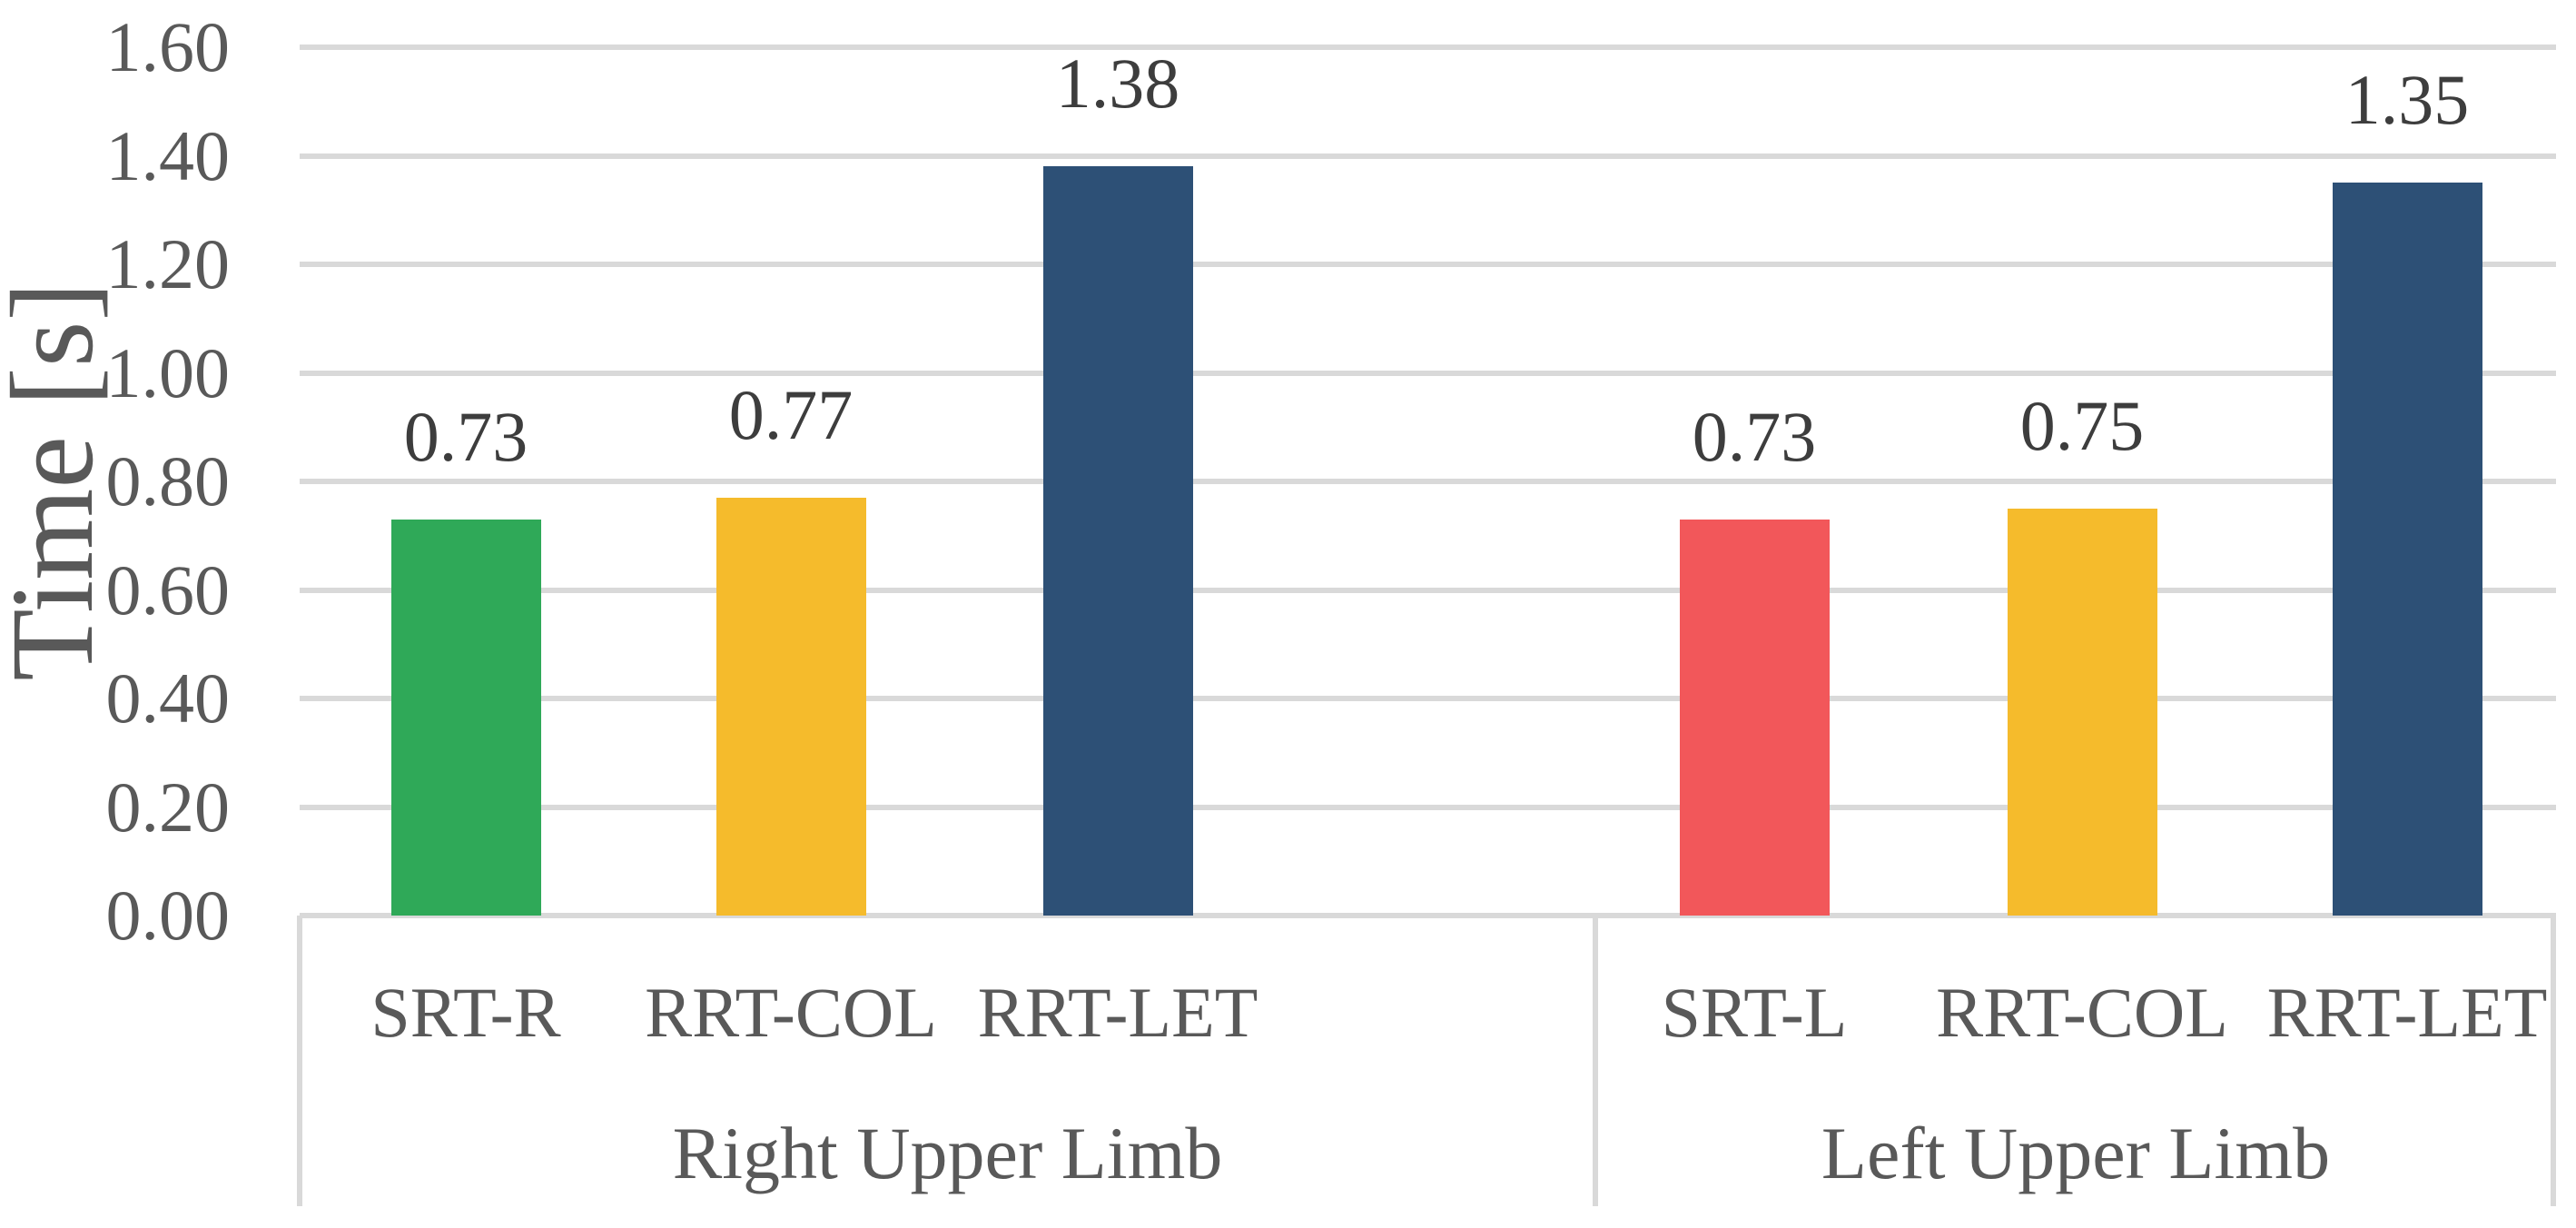 The width and height of the screenshot is (2576, 1228). I want to click on group-label: Left Upper Limb, so click(2076, 1153).